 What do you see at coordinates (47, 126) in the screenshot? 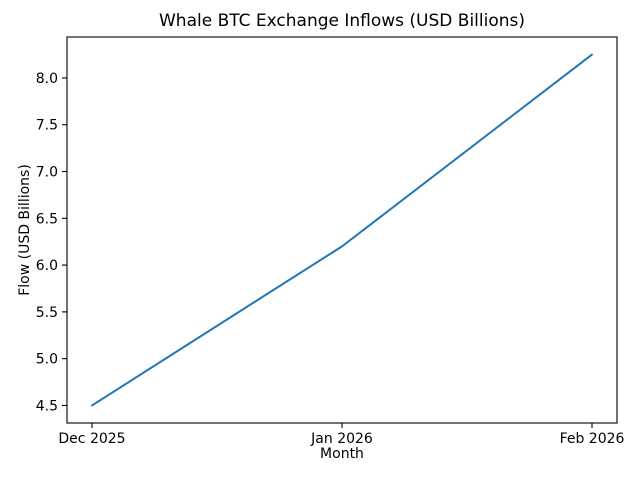
I see `y-tick-label: 7.5` at bounding box center [47, 126].